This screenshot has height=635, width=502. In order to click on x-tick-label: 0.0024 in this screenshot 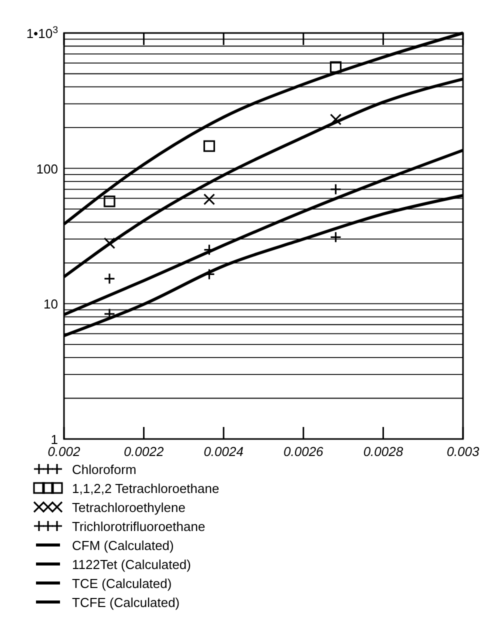, I will do `click(224, 451)`.